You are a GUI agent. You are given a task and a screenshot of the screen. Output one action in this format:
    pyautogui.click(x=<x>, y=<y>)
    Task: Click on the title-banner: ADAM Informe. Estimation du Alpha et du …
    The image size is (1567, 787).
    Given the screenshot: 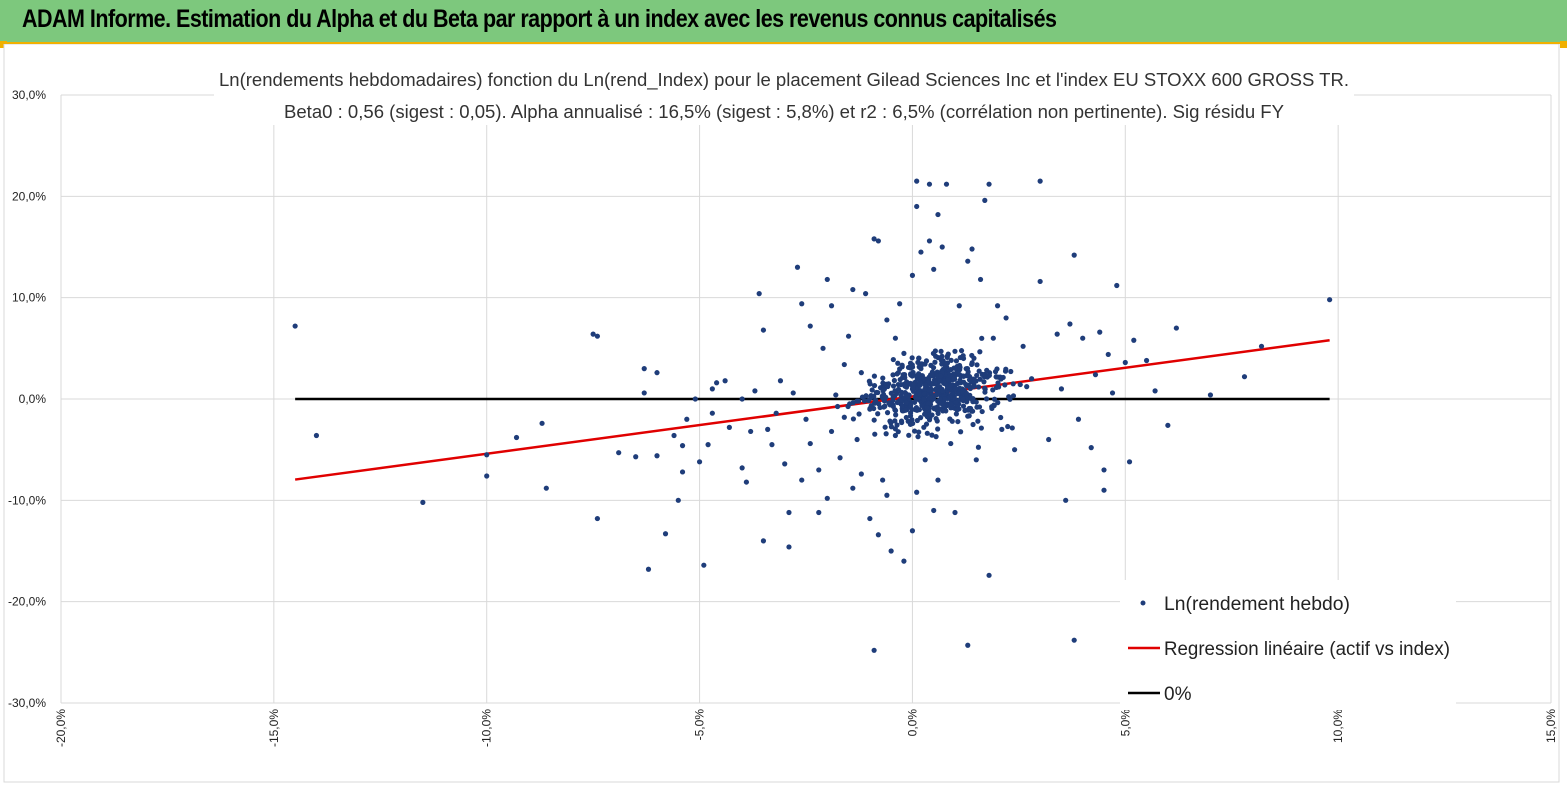 What is the action you would take?
    pyautogui.click(x=783, y=22)
    